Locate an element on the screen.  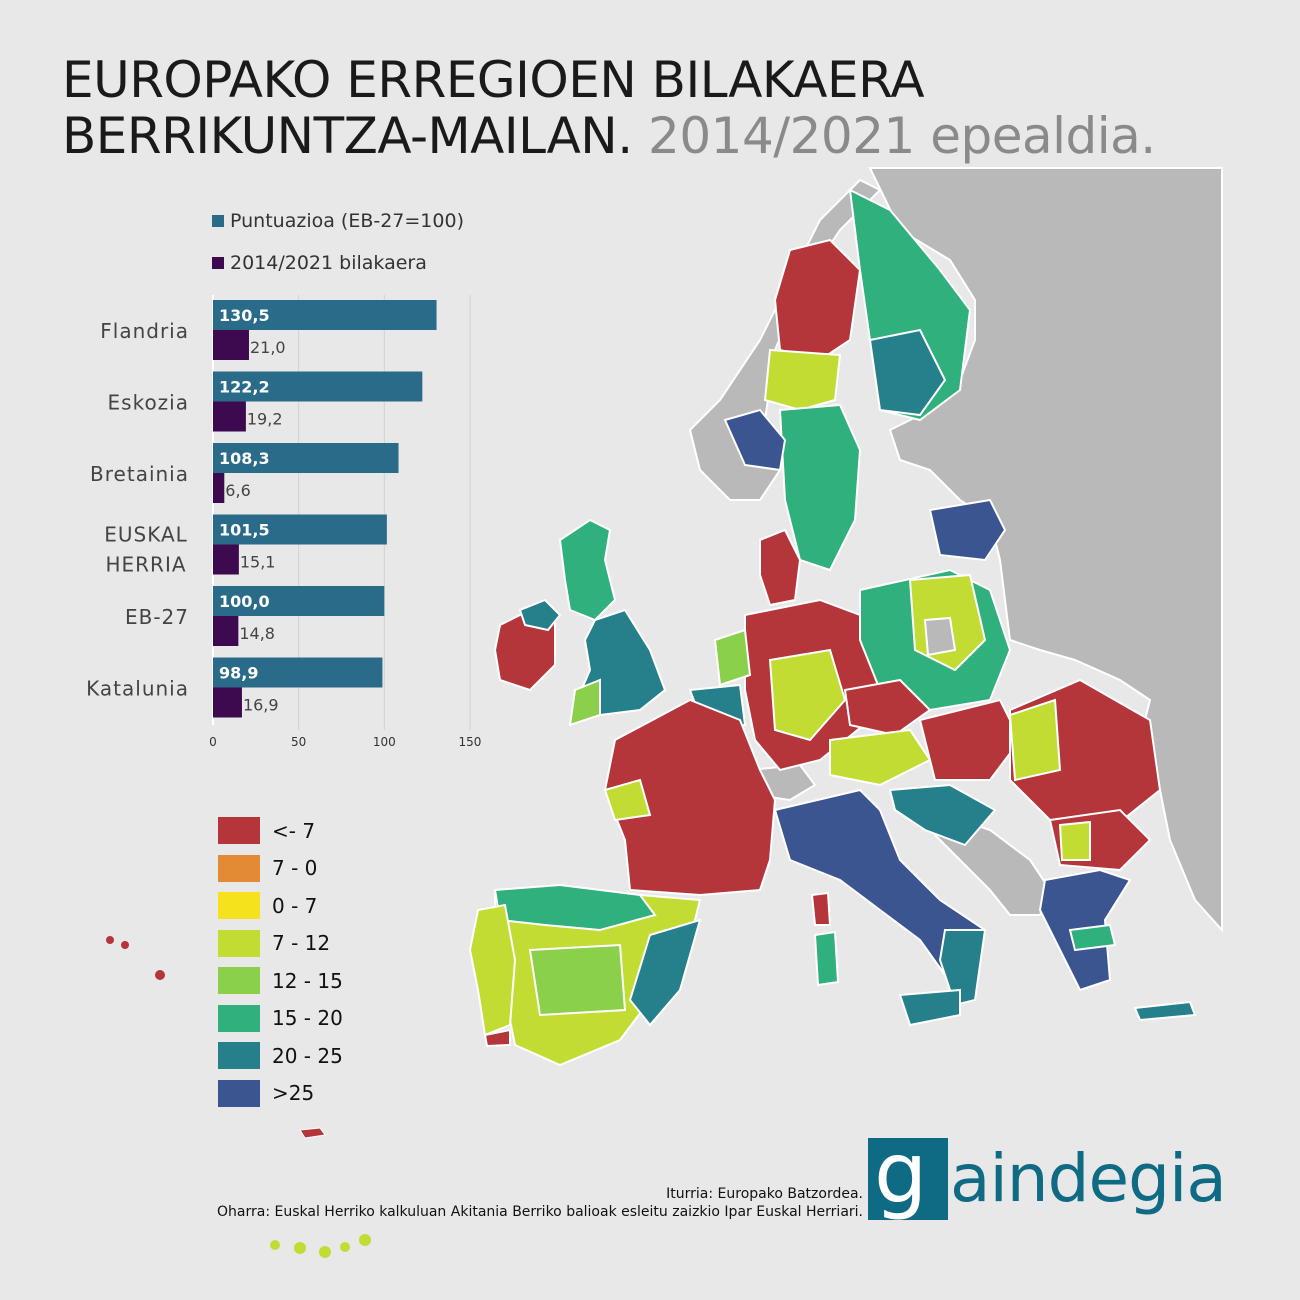
map-scotland is located at coordinates (587, 570).